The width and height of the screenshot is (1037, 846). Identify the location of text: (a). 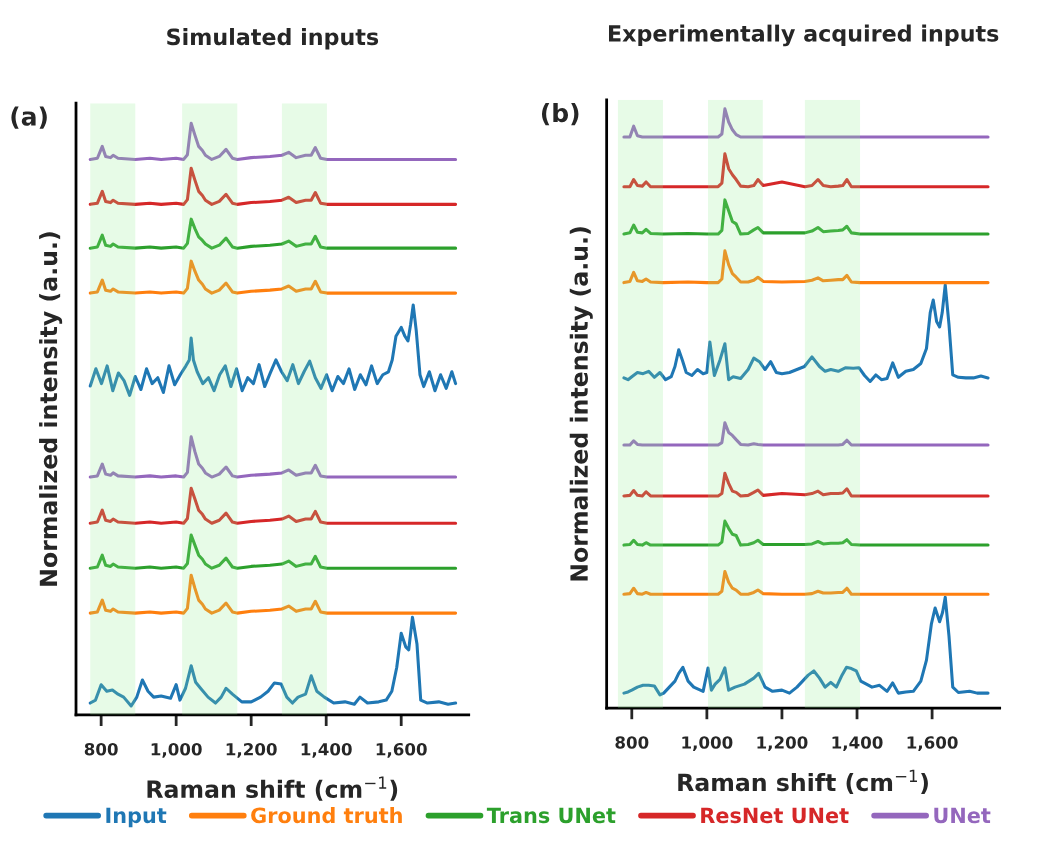
(29, 117).